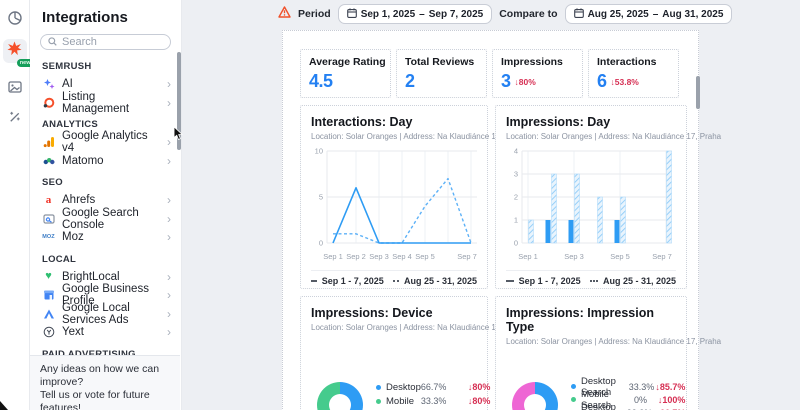 This screenshot has width=800, height=410. What do you see at coordinates (400, 401) in the screenshot?
I see `slice-label: Mobile` at bounding box center [400, 401].